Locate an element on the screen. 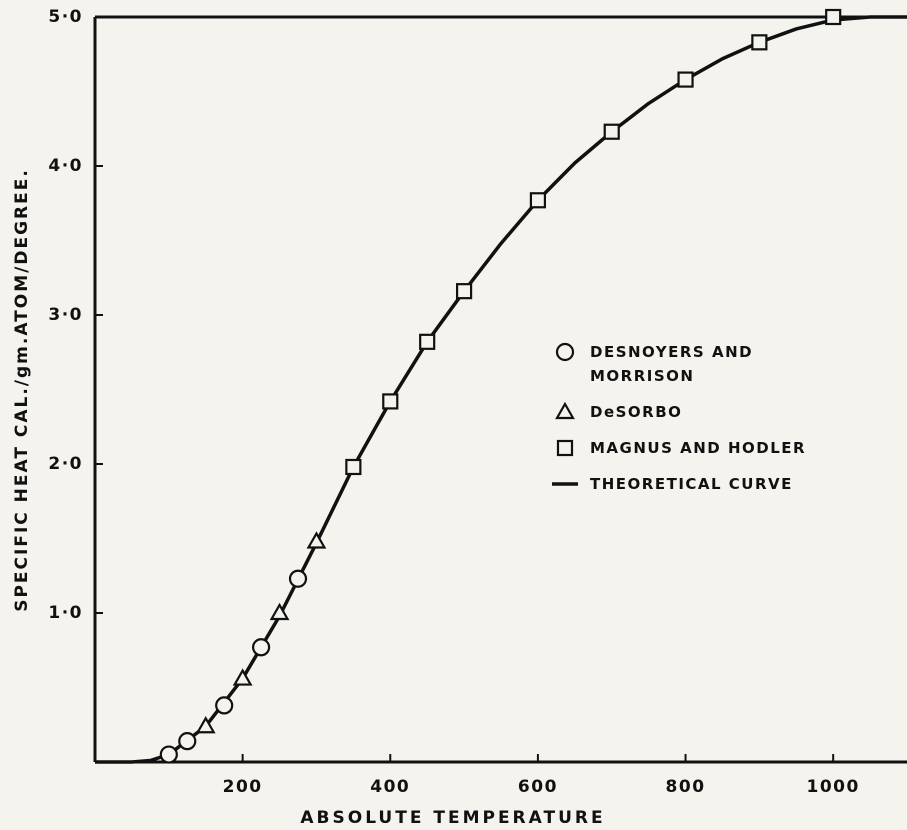  y-tick-label: 3·0 is located at coordinates (65, 315).